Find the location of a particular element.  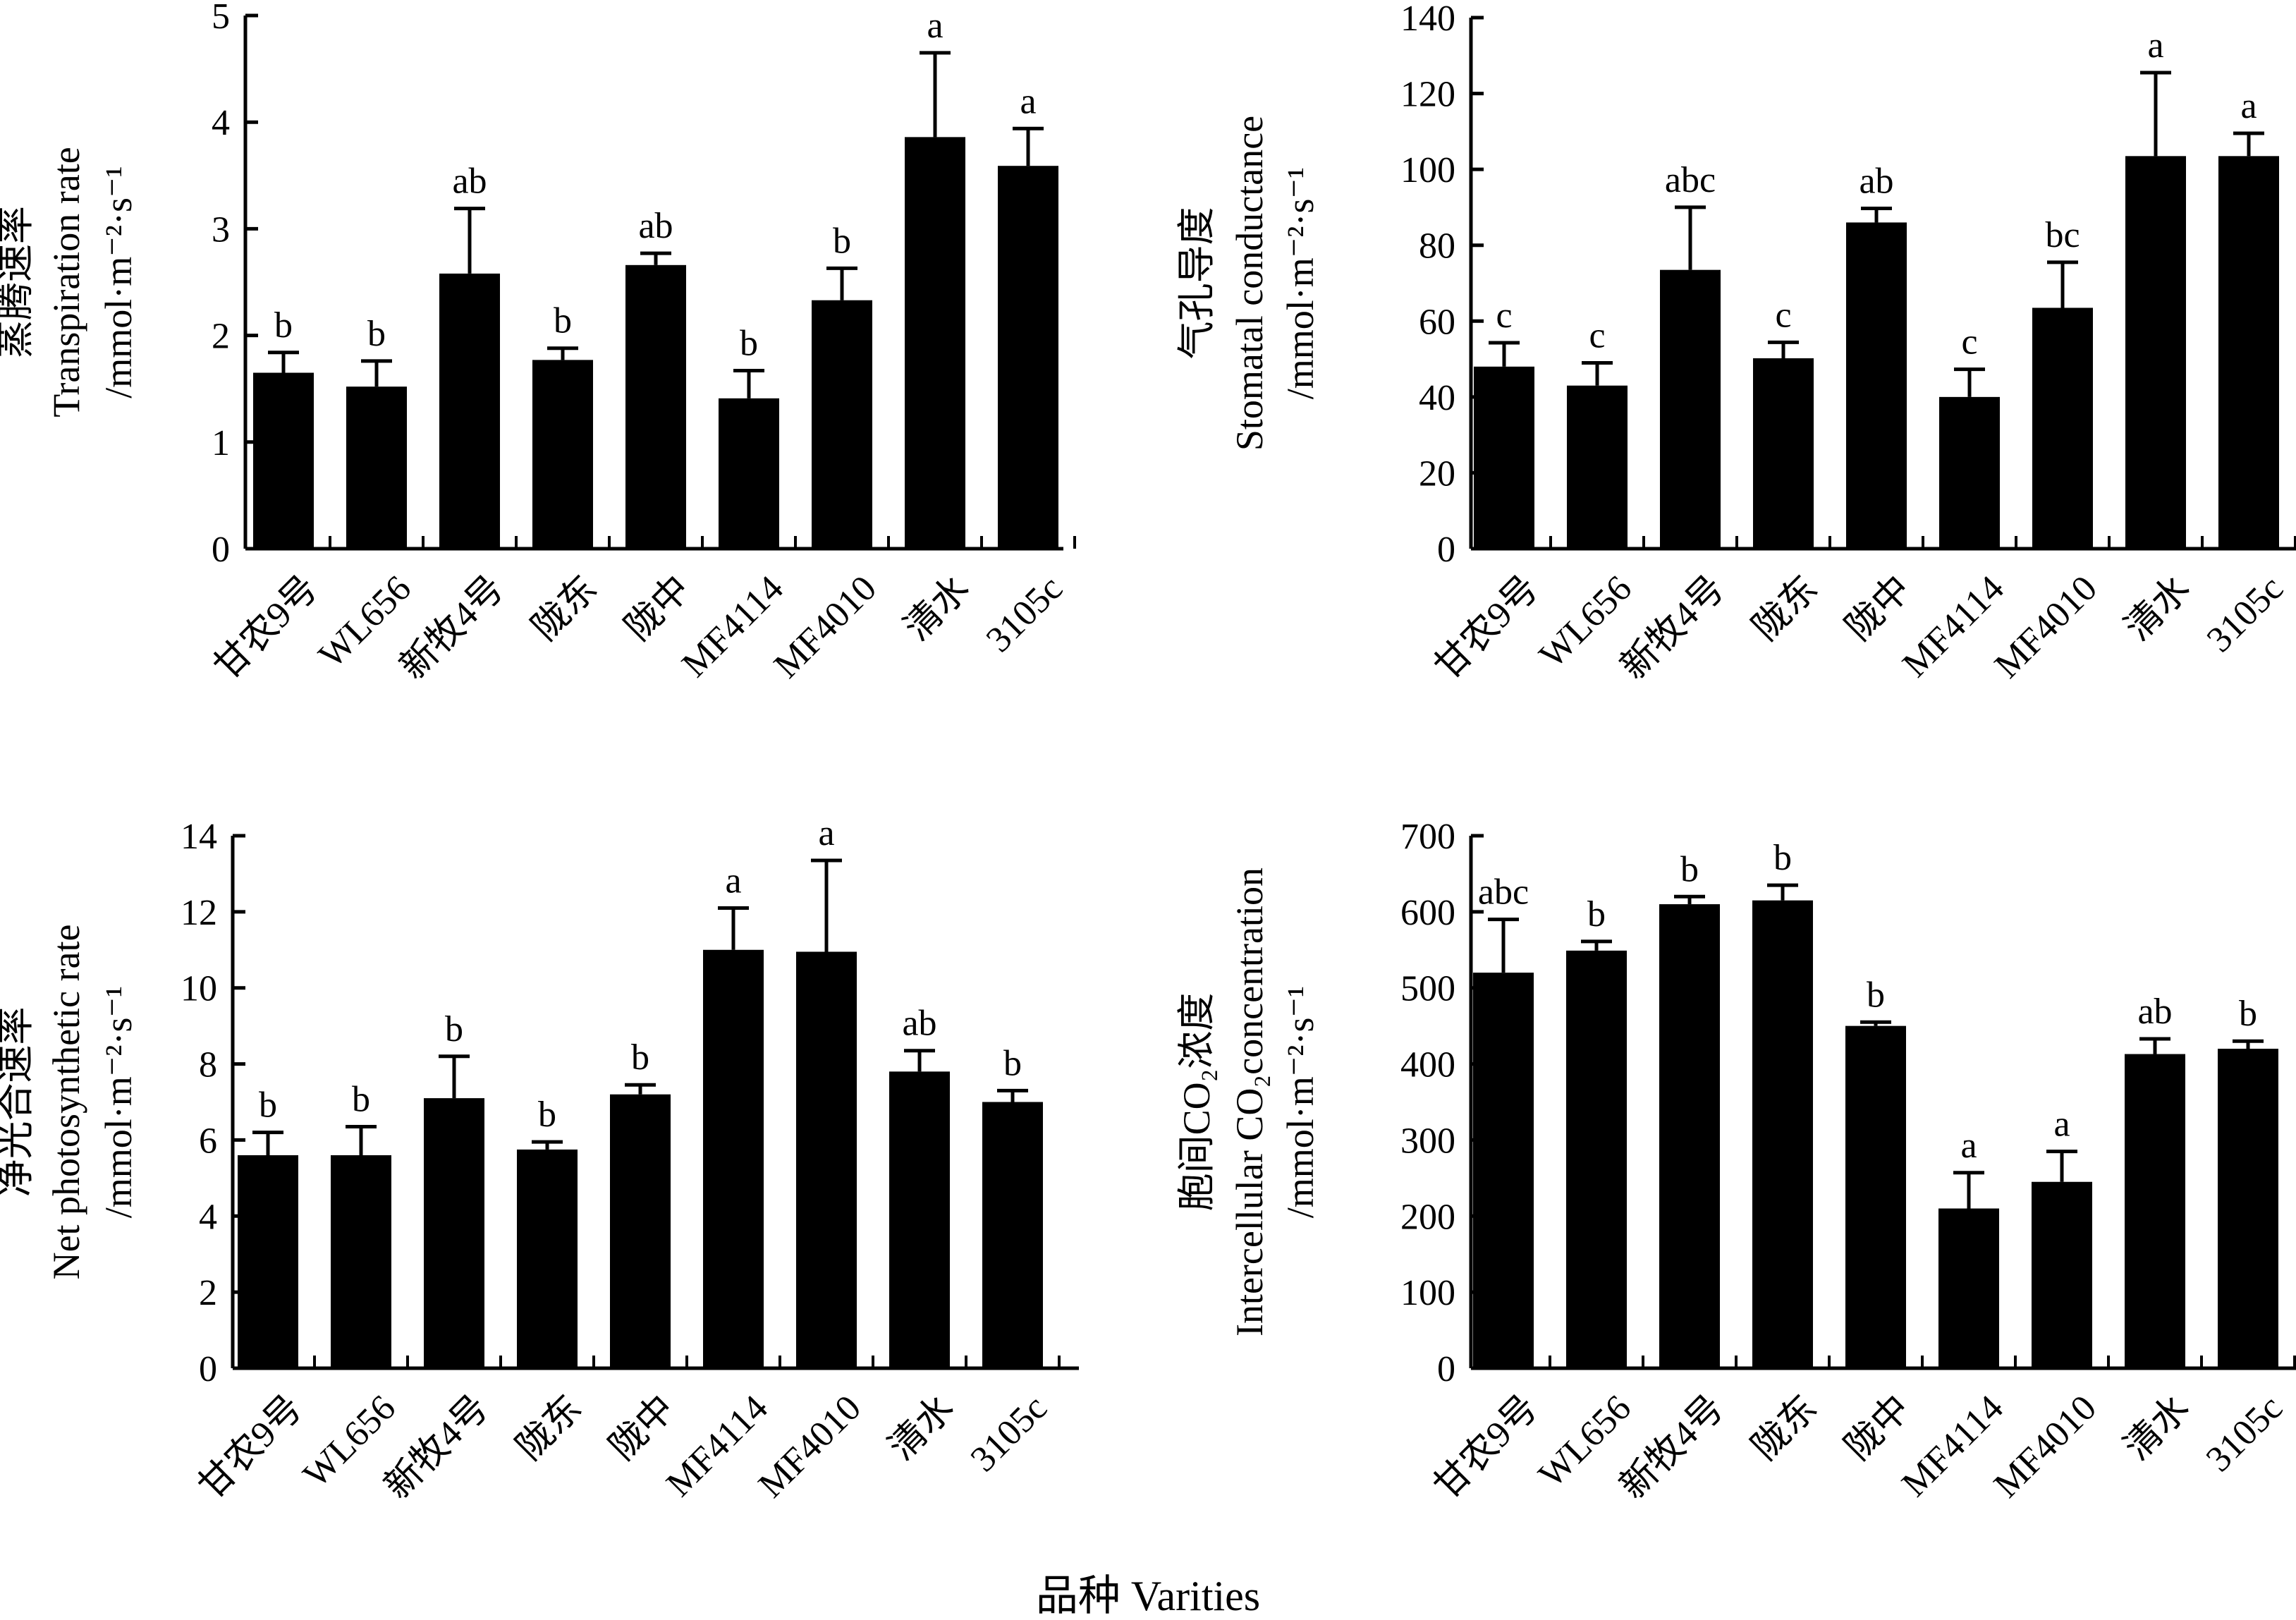

y-tick-label: 200 is located at coordinates (1427, 1217).